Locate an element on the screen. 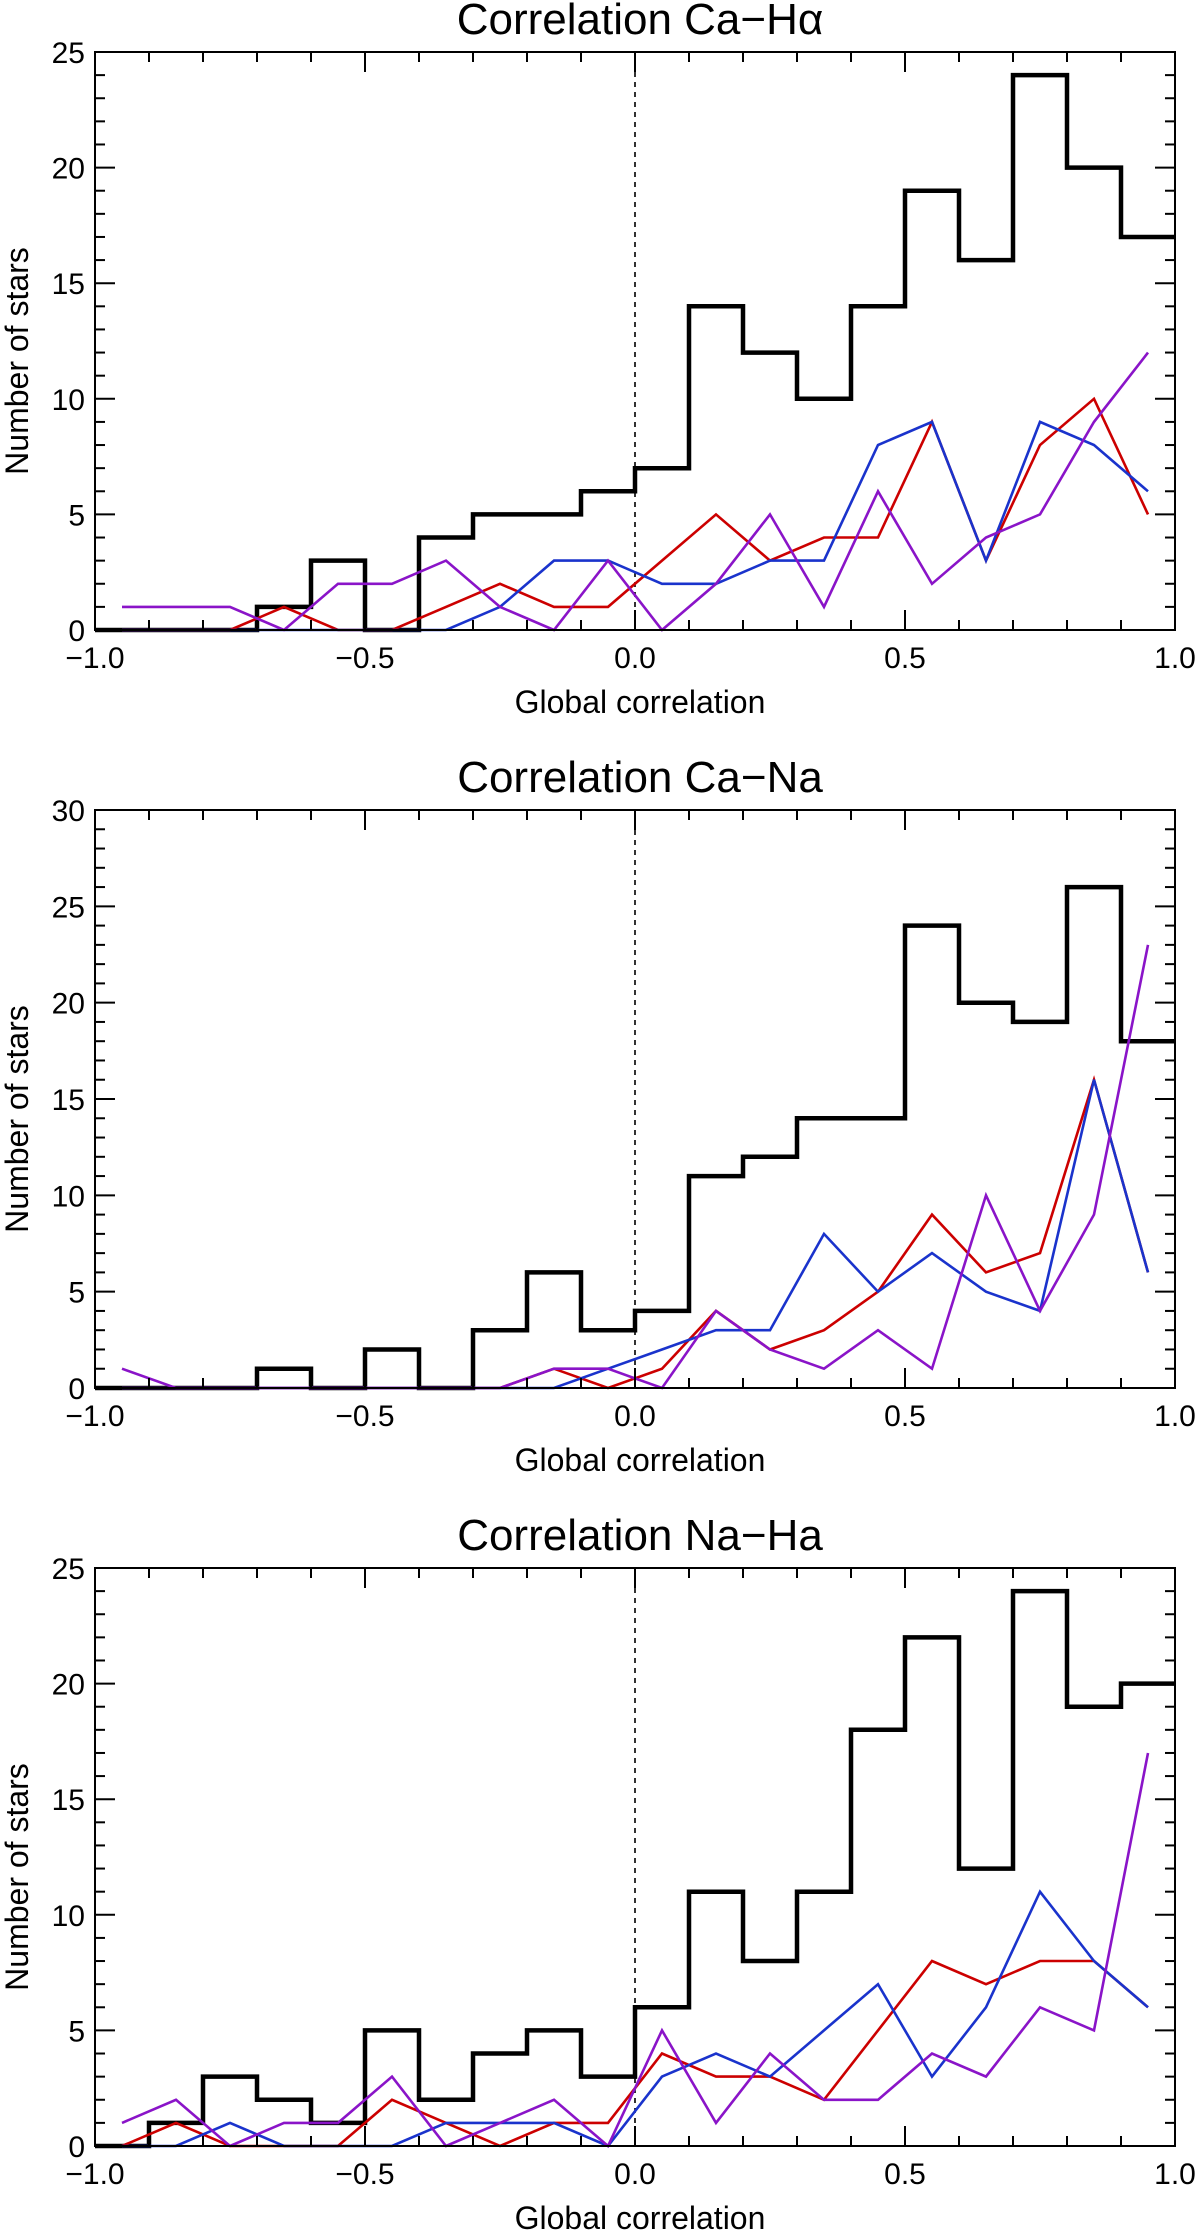 The image size is (1200, 2231). chart-title: Correlation Ca−Hα is located at coordinates (640, 22).